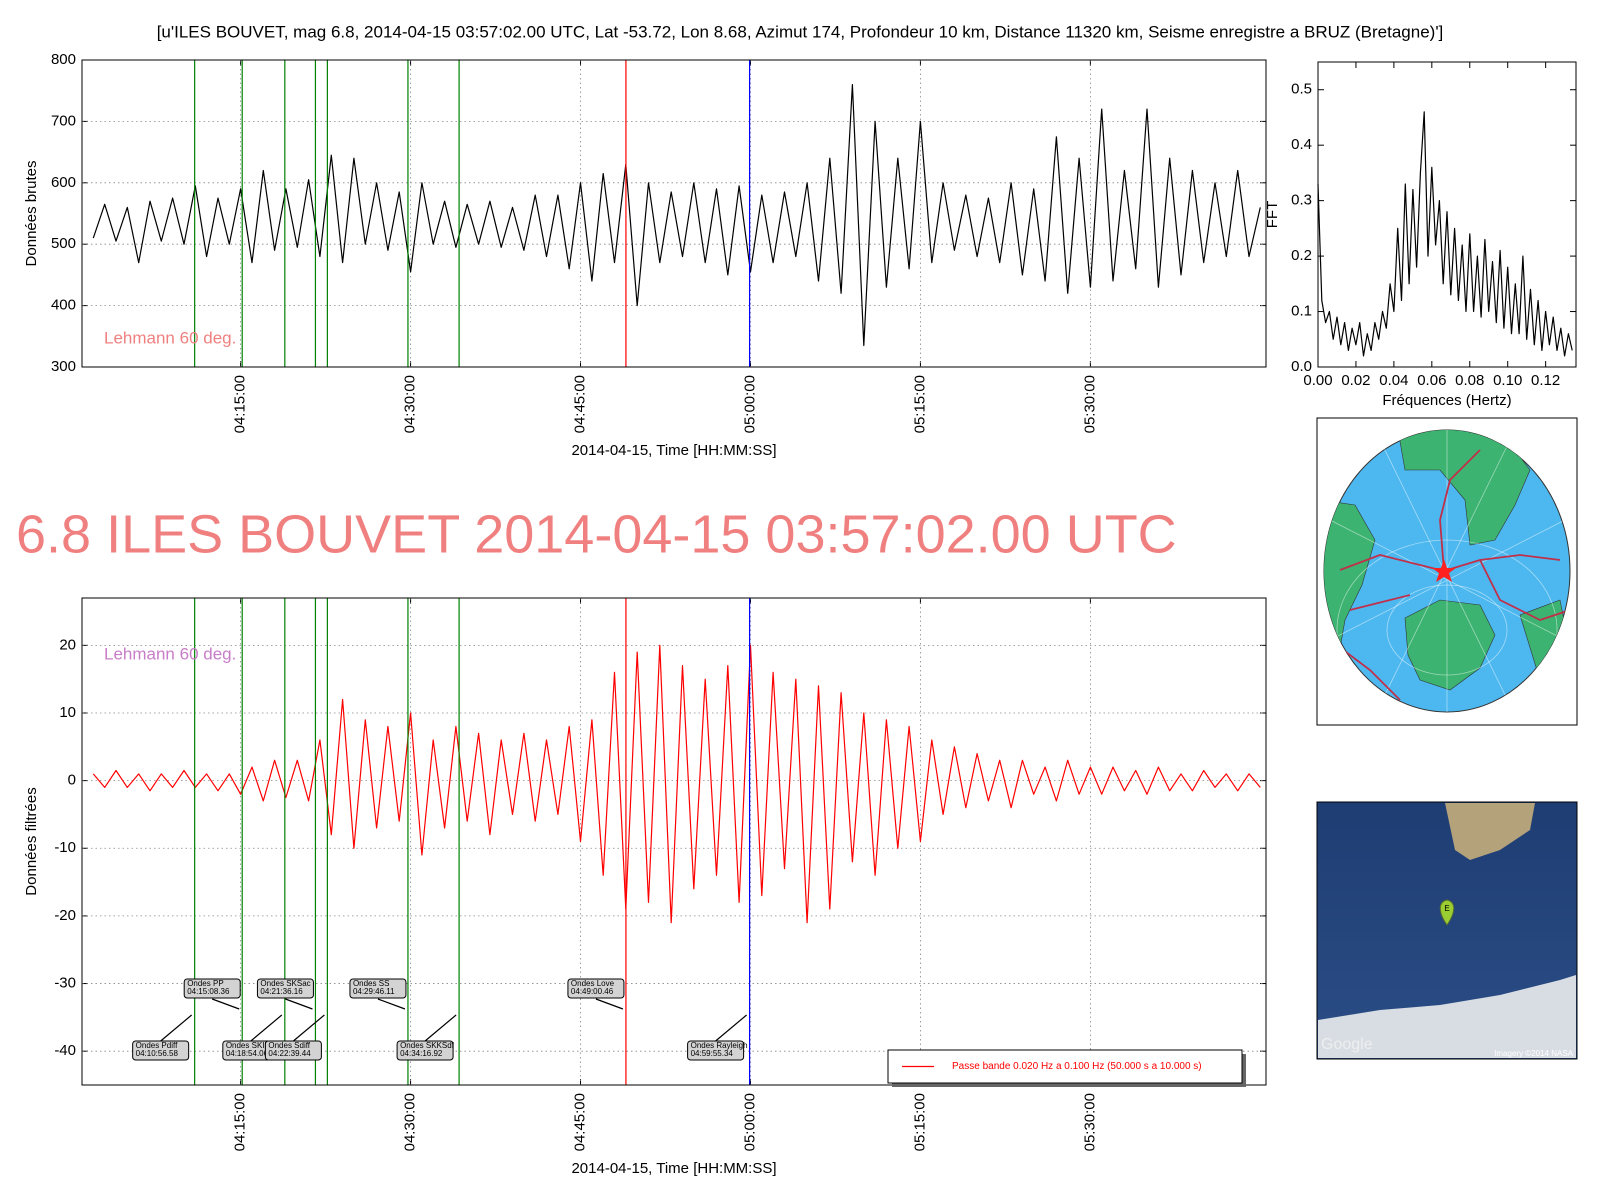 The height and width of the screenshot is (1188, 1600). Describe the element at coordinates (63, 59) in the screenshot. I see `y-tick-label: 800` at that location.